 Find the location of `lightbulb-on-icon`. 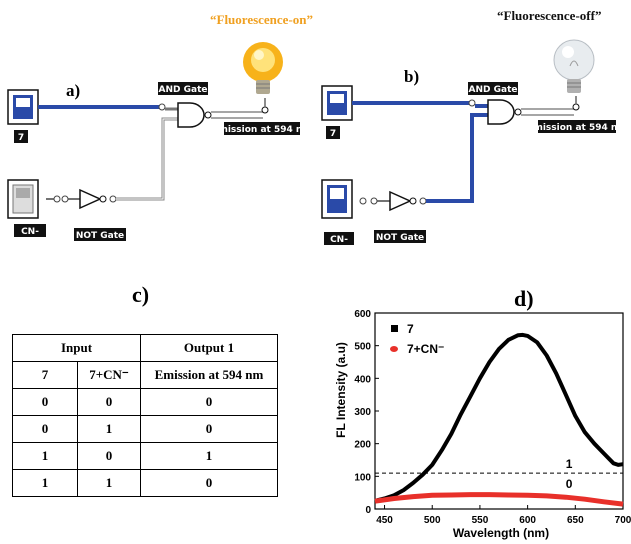

lightbulb-on-icon is located at coordinates (263, 68).